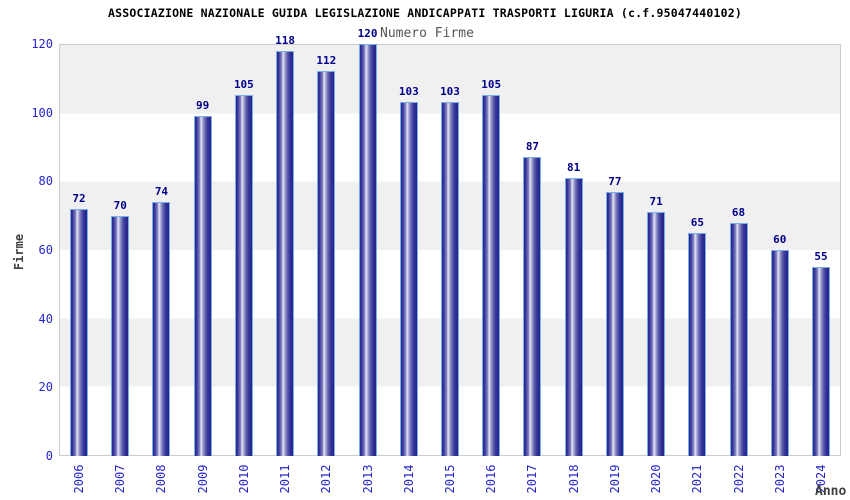  I want to click on x-tick-label: 2013, so click(367, 479).